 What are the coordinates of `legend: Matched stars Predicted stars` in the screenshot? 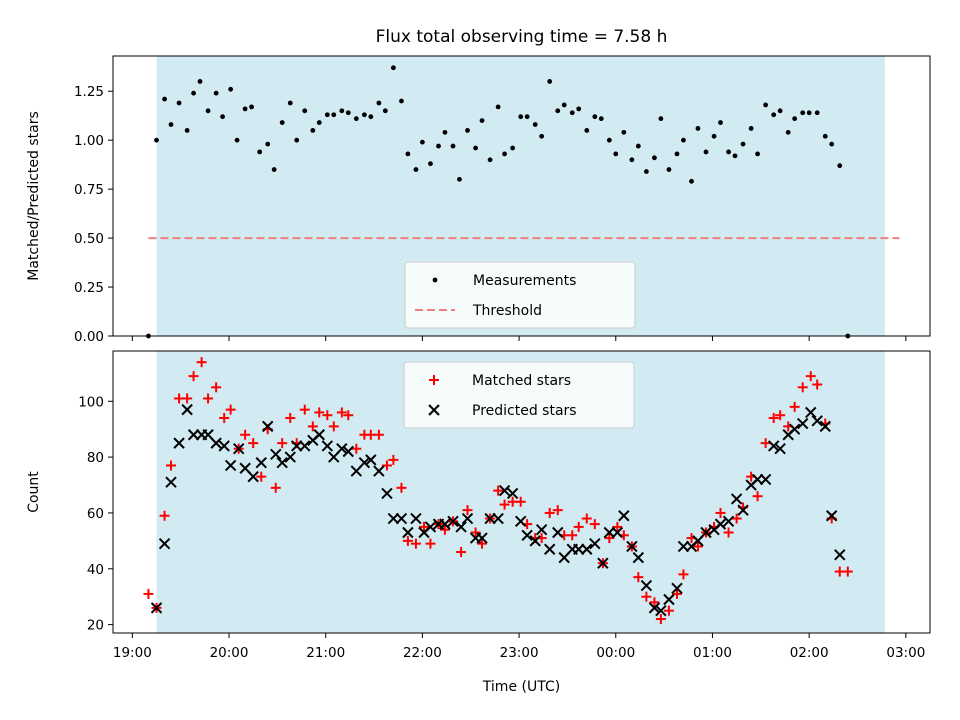 It's located at (519, 395).